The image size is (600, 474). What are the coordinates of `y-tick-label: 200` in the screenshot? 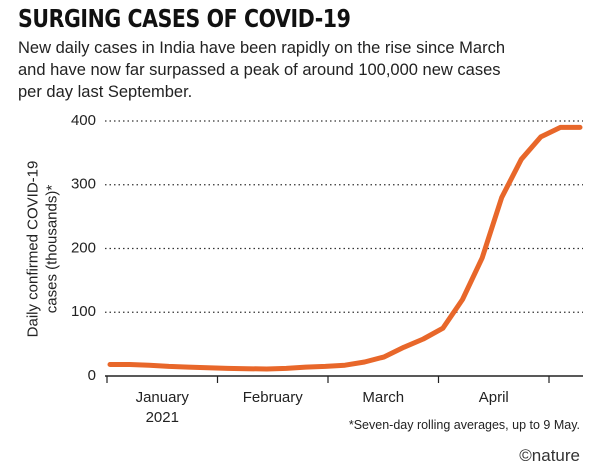 It's located at (83, 247).